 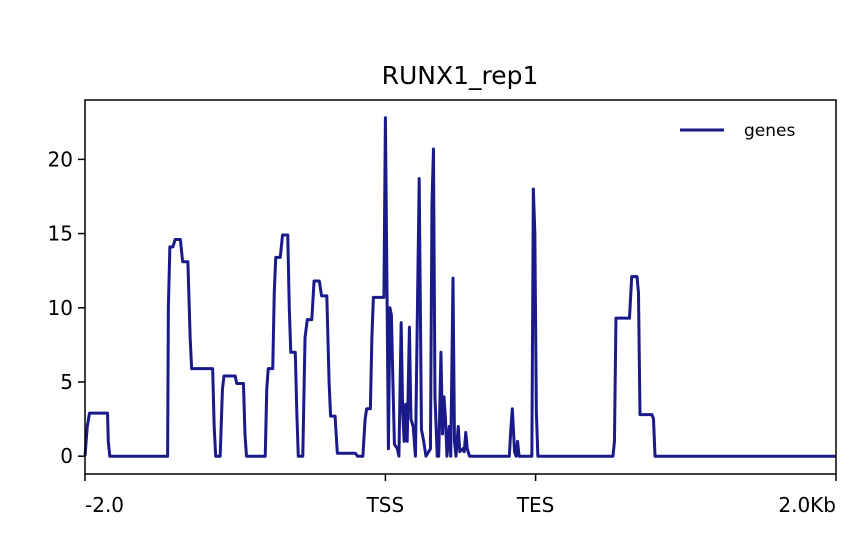 What do you see at coordinates (66, 456) in the screenshot?
I see `y-tick-label: 0` at bounding box center [66, 456].